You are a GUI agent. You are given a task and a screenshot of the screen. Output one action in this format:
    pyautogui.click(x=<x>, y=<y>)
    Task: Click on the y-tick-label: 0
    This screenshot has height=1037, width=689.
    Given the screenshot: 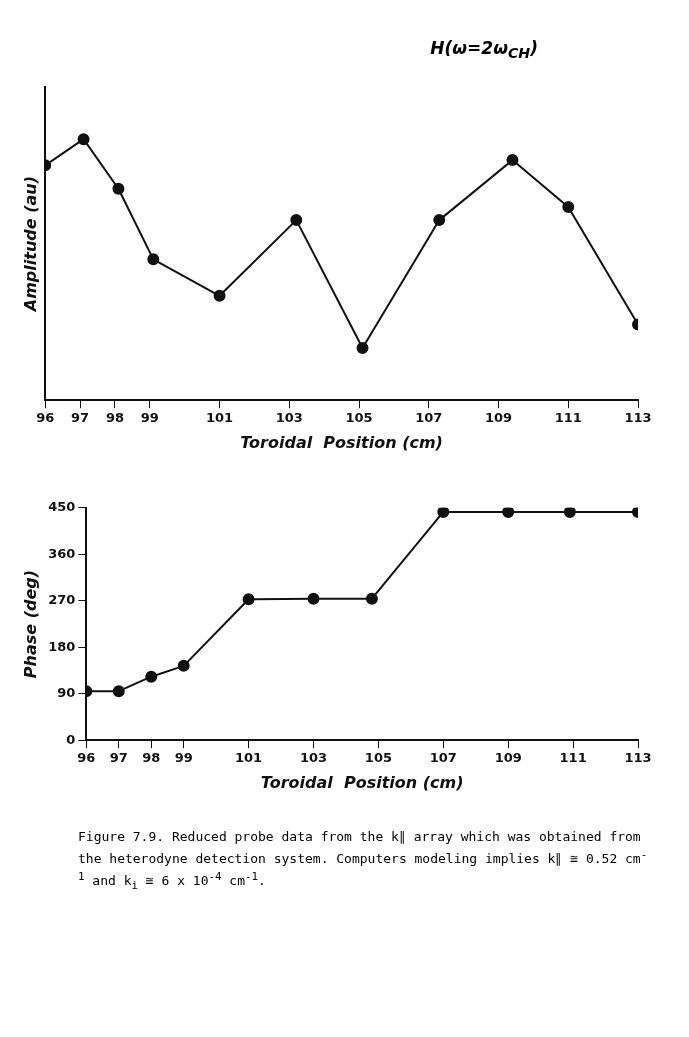 What is the action you would take?
    pyautogui.click(x=71, y=739)
    